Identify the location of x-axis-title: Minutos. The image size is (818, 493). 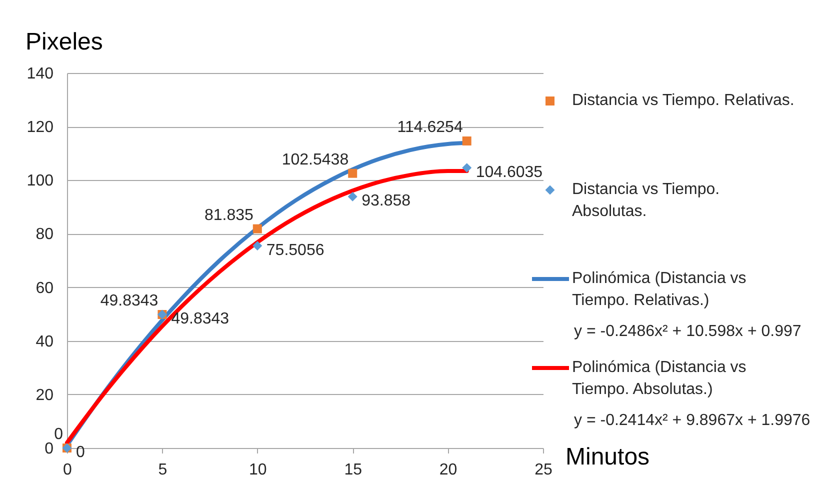
(608, 457).